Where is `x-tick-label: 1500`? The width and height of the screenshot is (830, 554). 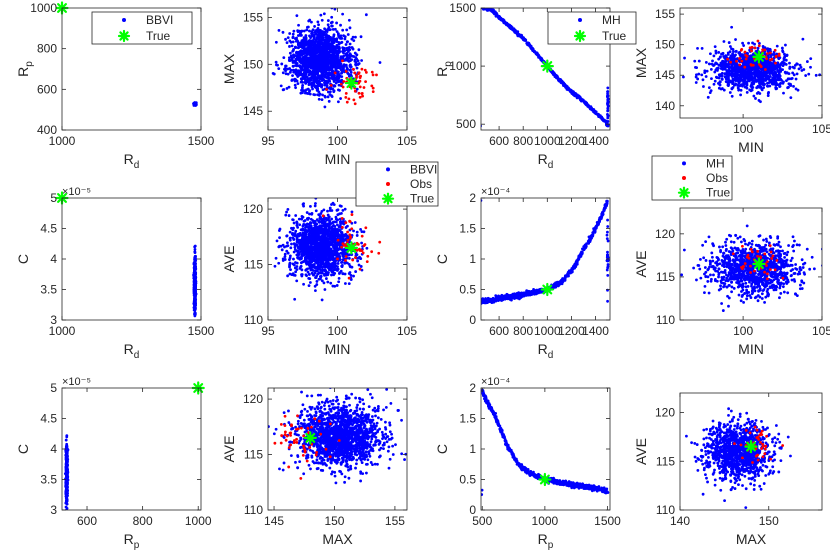
x-tick-label: 1500 is located at coordinates (201, 141).